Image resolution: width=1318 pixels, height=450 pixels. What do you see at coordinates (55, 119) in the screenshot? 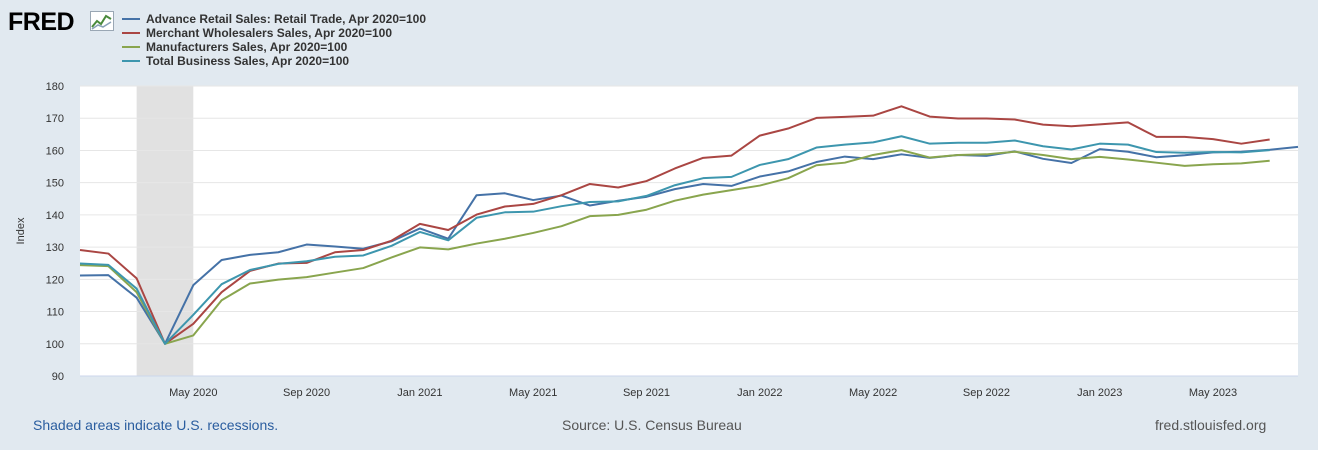
I see `y-tick-label: 170` at bounding box center [55, 119].